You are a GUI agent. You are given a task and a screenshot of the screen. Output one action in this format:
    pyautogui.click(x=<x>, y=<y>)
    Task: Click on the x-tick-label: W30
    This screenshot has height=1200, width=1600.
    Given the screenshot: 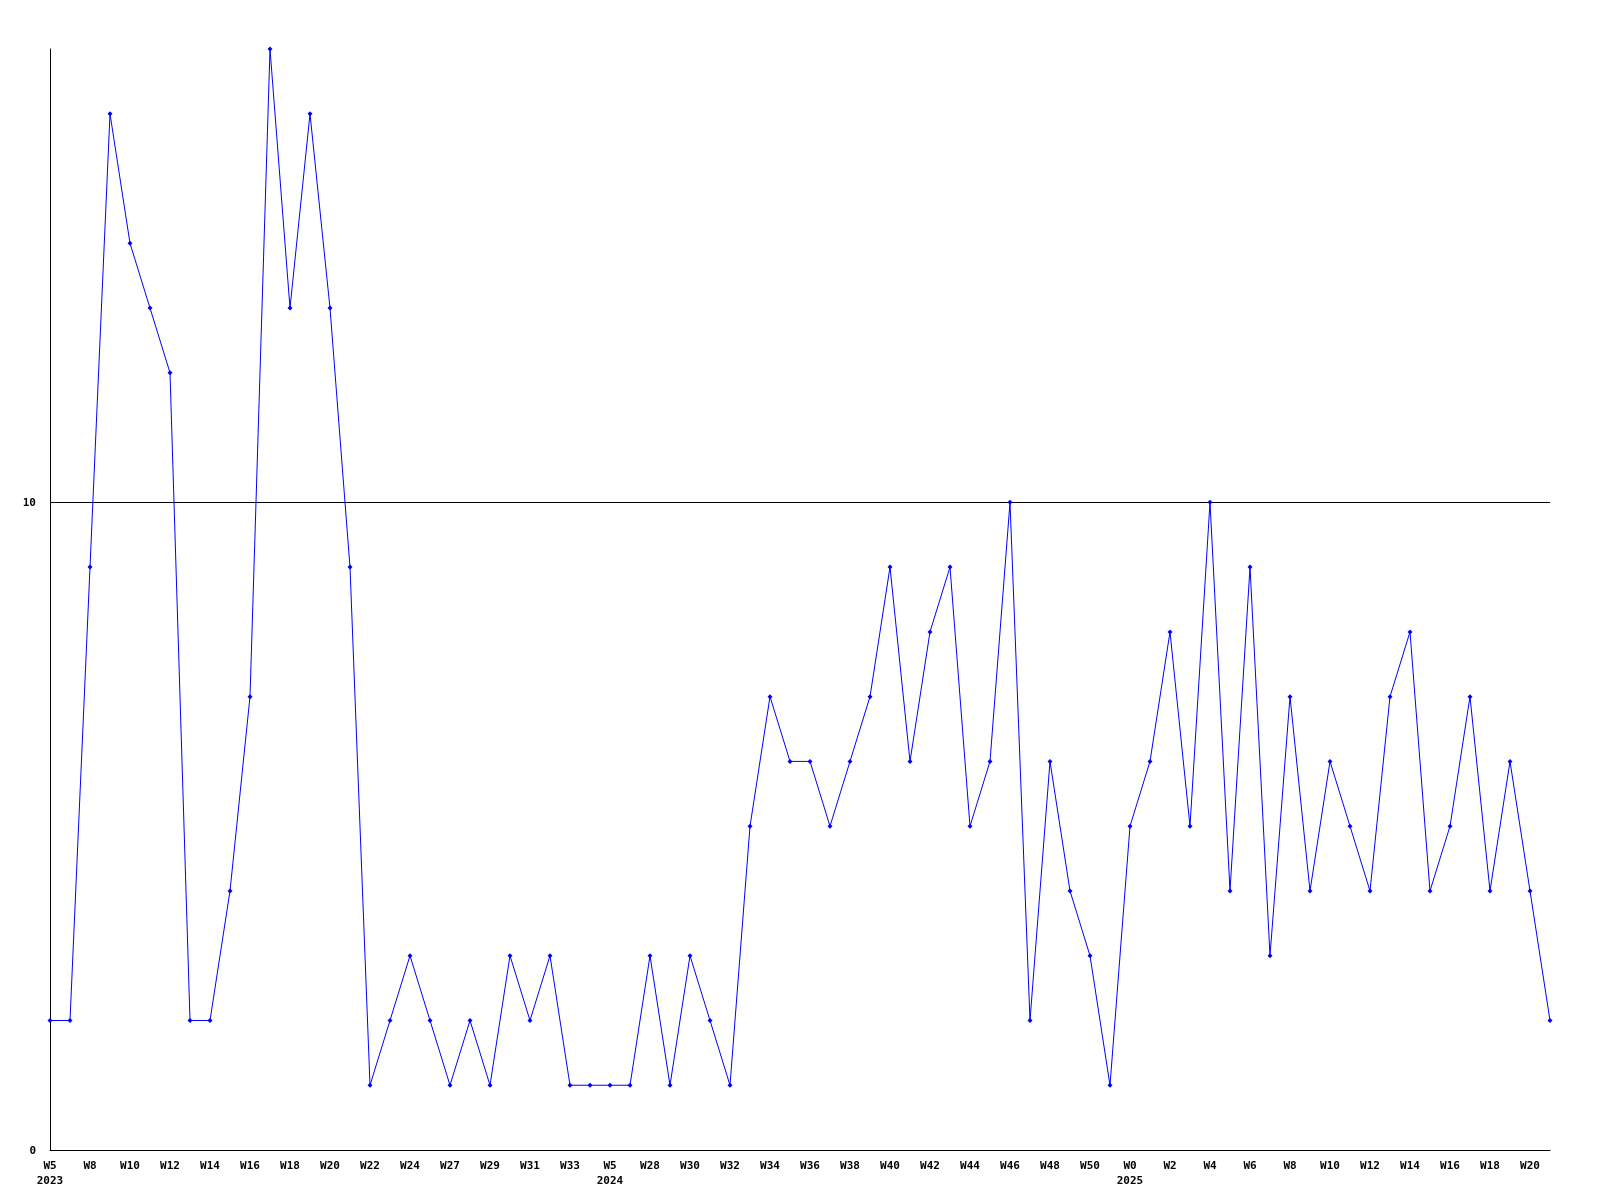 What is the action you would take?
    pyautogui.click(x=690, y=1165)
    